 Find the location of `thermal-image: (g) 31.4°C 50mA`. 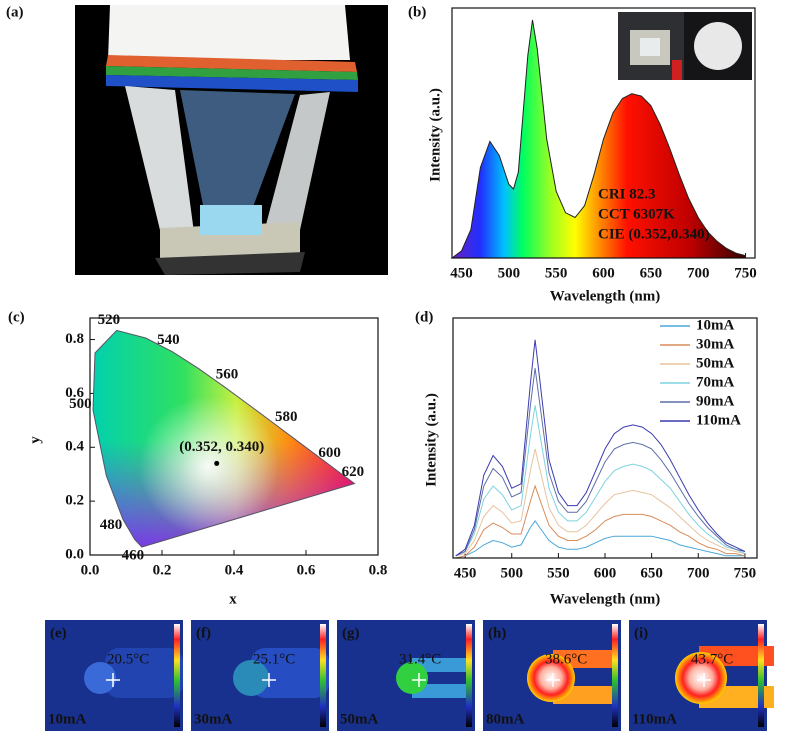

thermal-image: (g) 31.4°C 50mA is located at coordinates (406, 675).